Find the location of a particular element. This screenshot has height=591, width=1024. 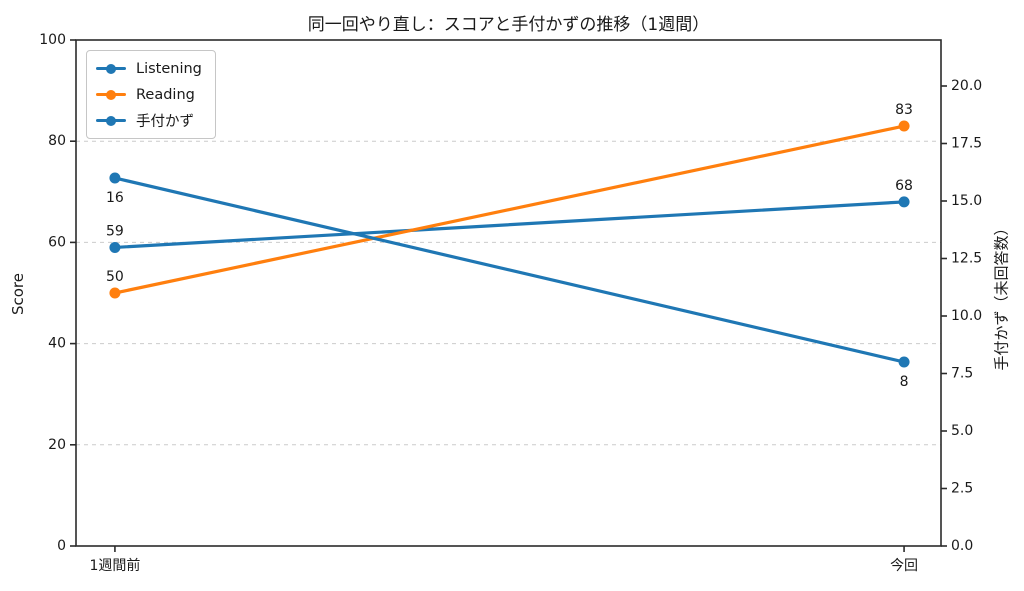

y-left-tick-label: 40 is located at coordinates (57, 344).